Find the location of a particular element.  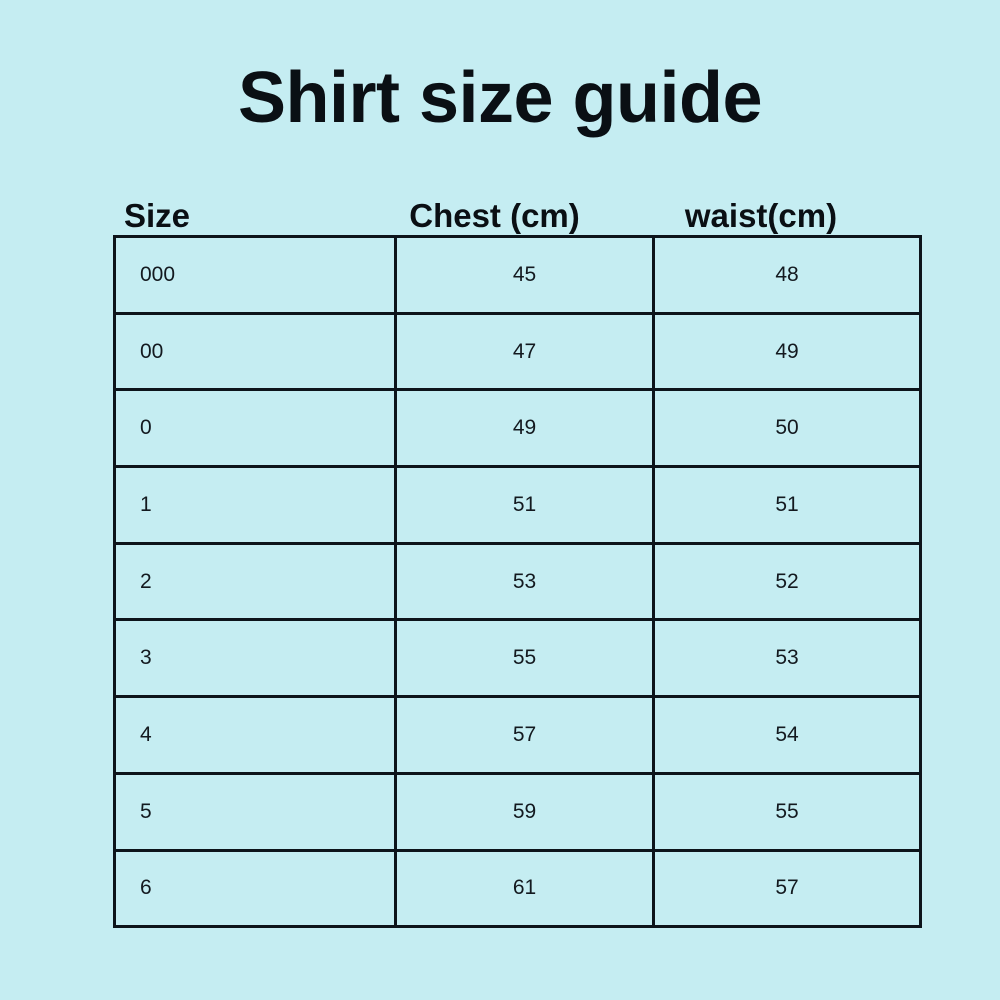

cell-size: 000 is located at coordinates (255, 275).